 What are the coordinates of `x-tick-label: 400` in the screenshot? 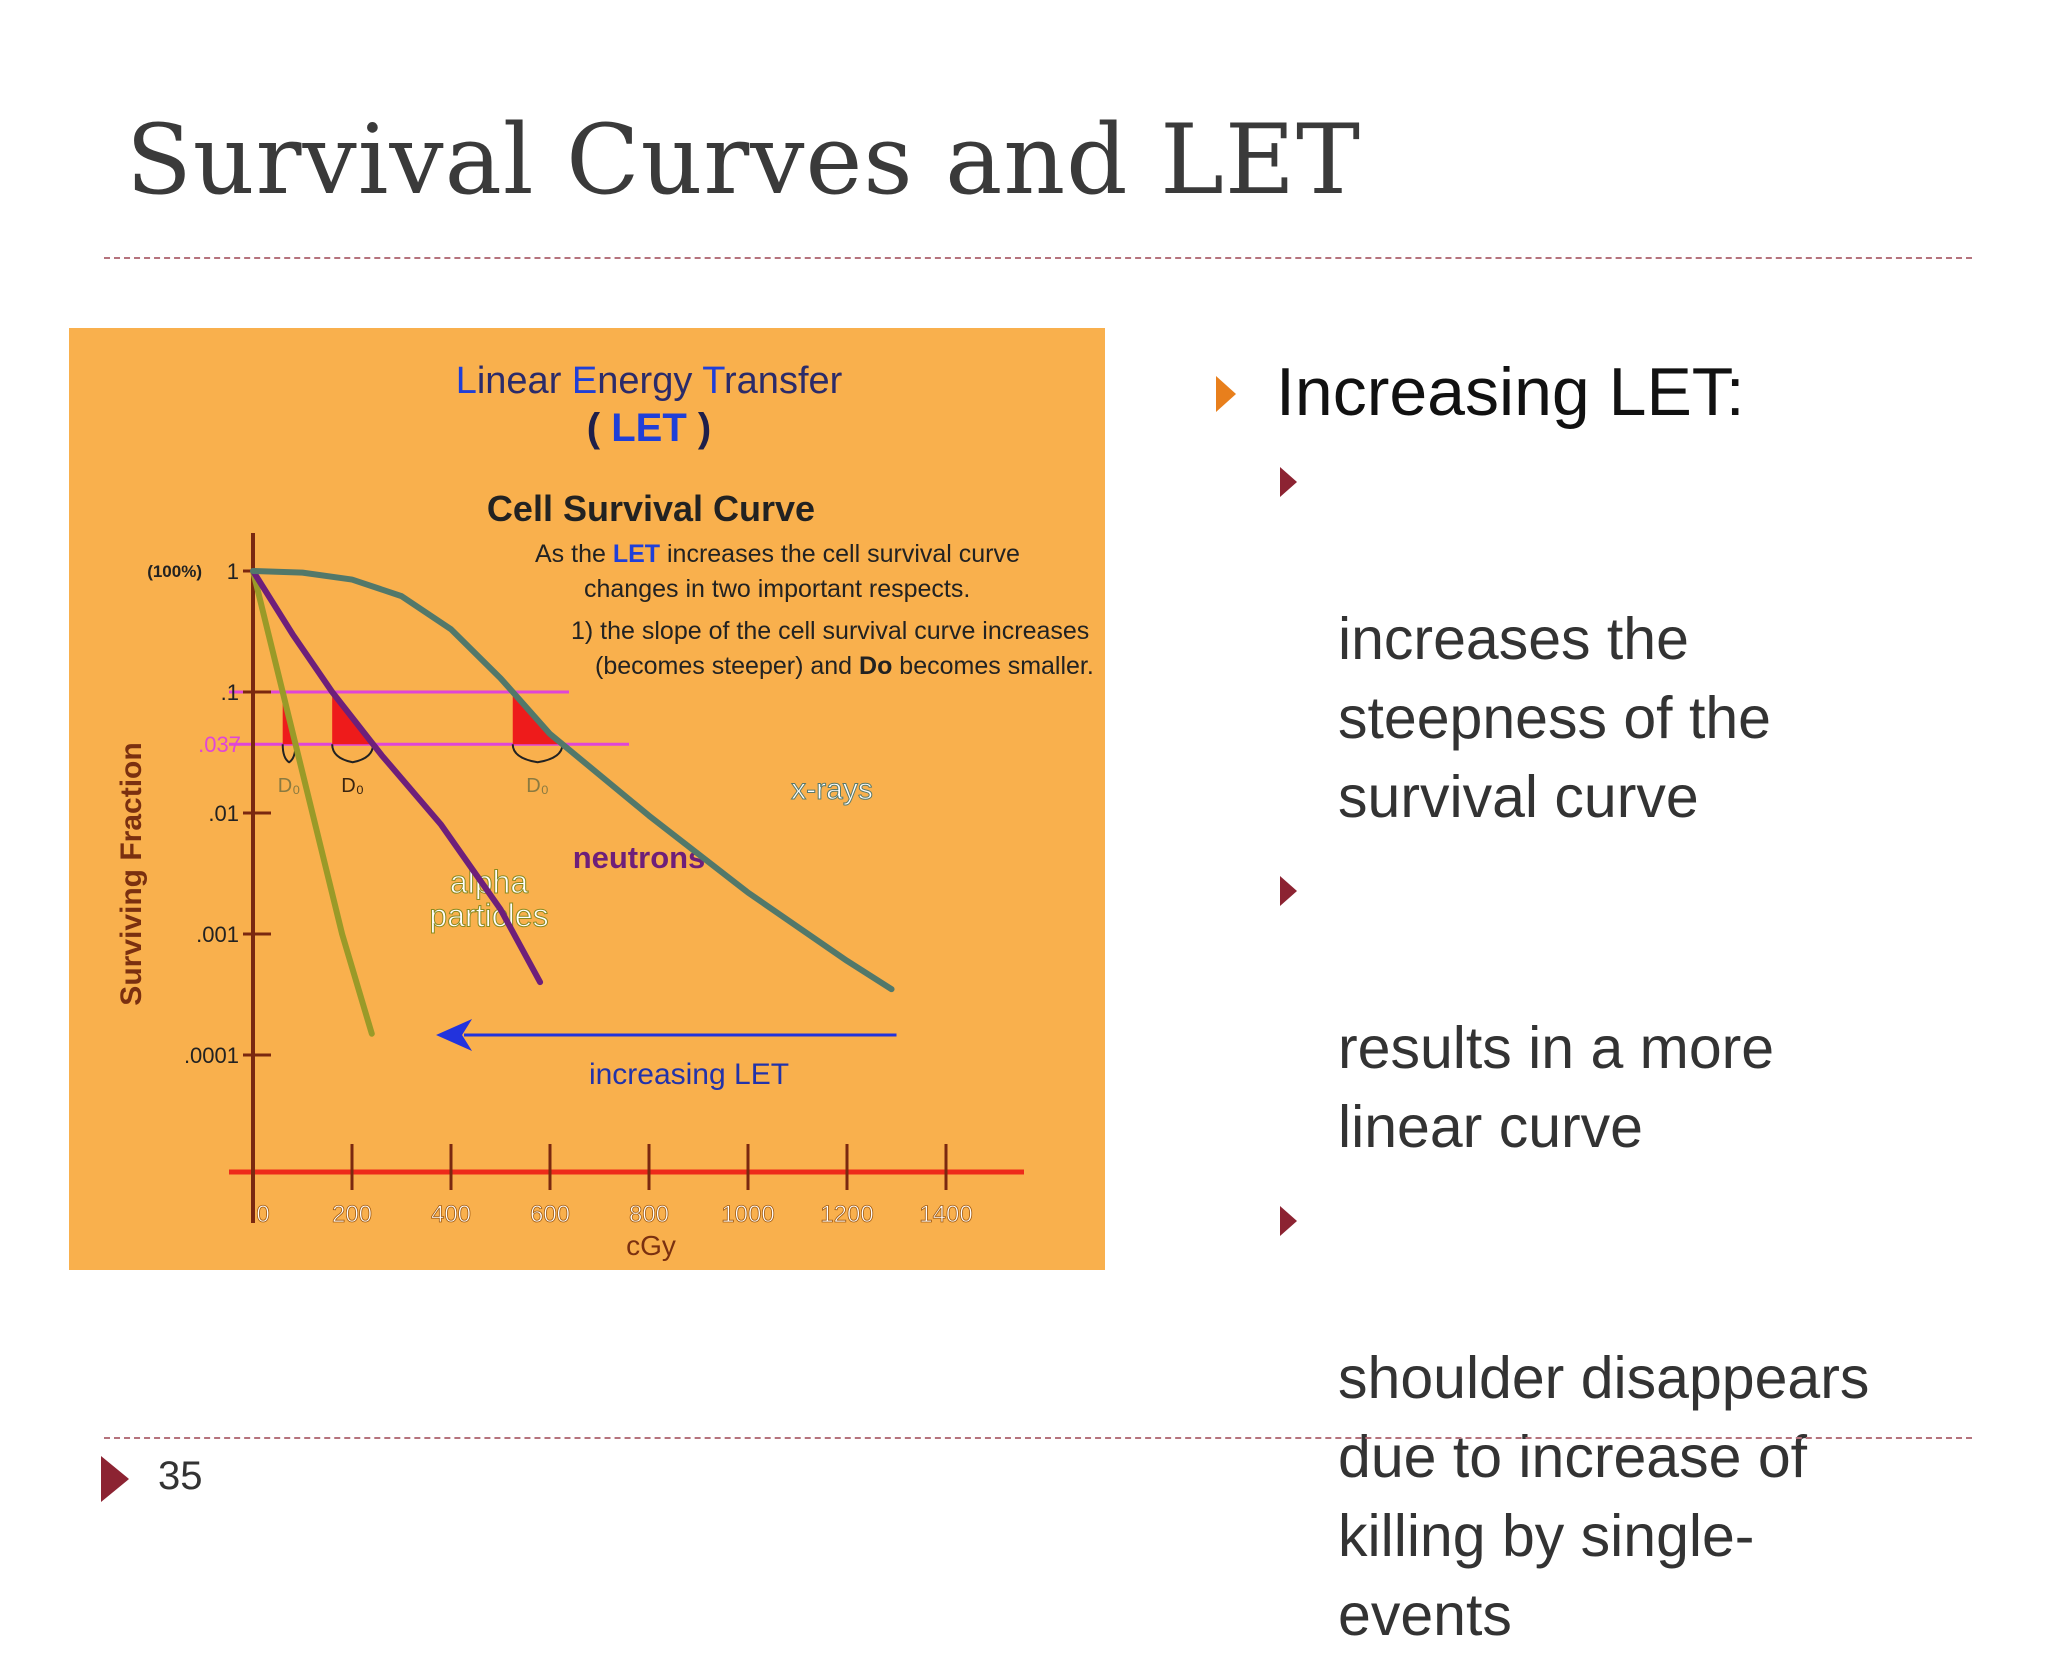 It's located at (451, 1214).